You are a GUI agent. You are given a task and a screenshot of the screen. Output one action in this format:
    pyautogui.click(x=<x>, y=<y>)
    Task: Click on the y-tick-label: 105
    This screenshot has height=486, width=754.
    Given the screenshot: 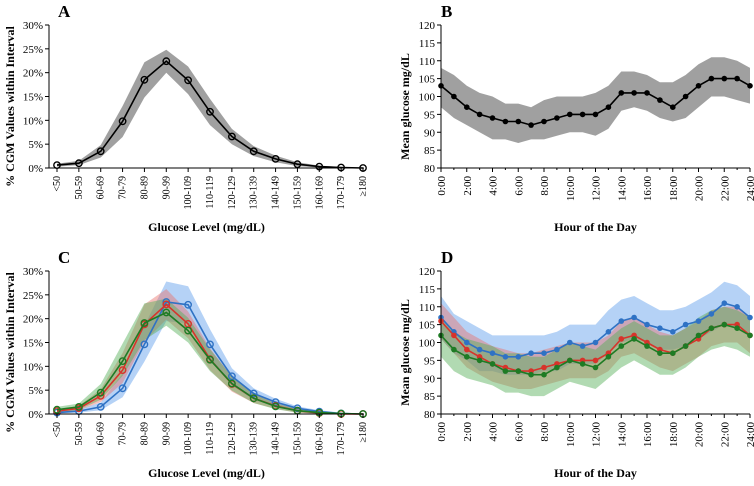 What is the action you would take?
    pyautogui.click(x=427, y=326)
    